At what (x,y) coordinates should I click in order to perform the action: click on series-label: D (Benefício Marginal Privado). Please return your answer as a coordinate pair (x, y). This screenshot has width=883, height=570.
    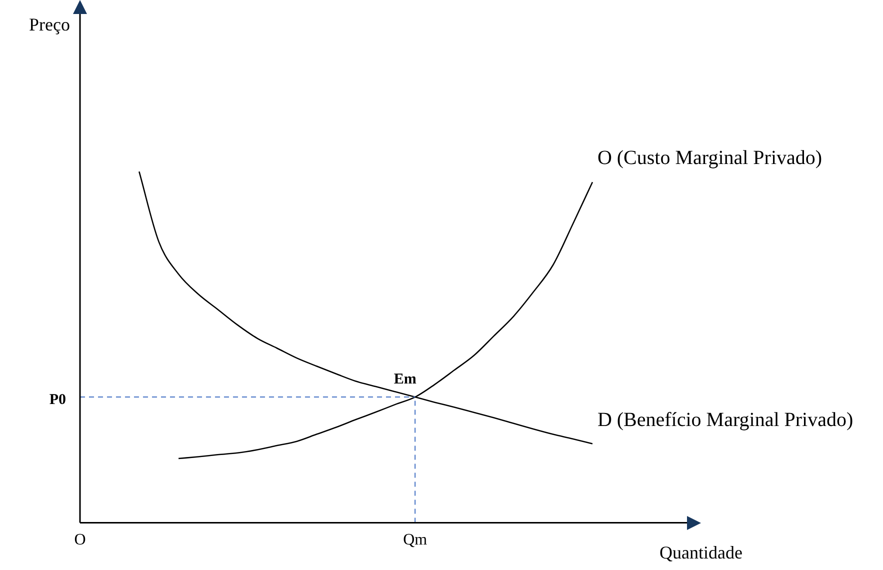
    Looking at the image, I should click on (725, 419).